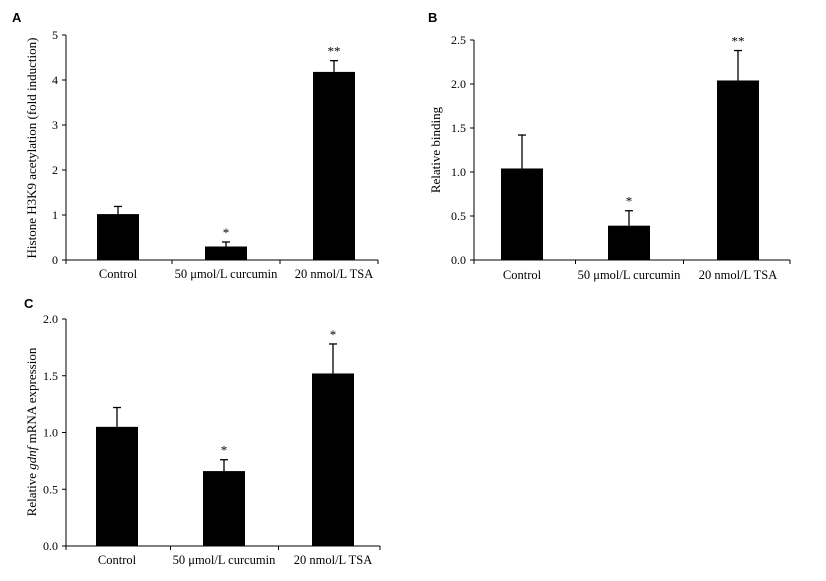  Describe the element at coordinates (55, 80) in the screenshot. I see `y-tick-label: 4` at that location.